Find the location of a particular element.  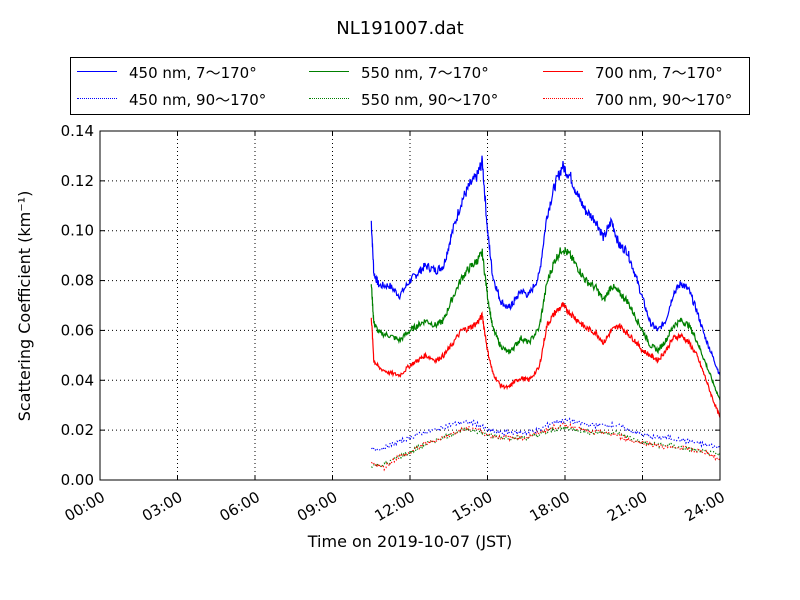

y-tick-label: 0.02 is located at coordinates (77, 430).